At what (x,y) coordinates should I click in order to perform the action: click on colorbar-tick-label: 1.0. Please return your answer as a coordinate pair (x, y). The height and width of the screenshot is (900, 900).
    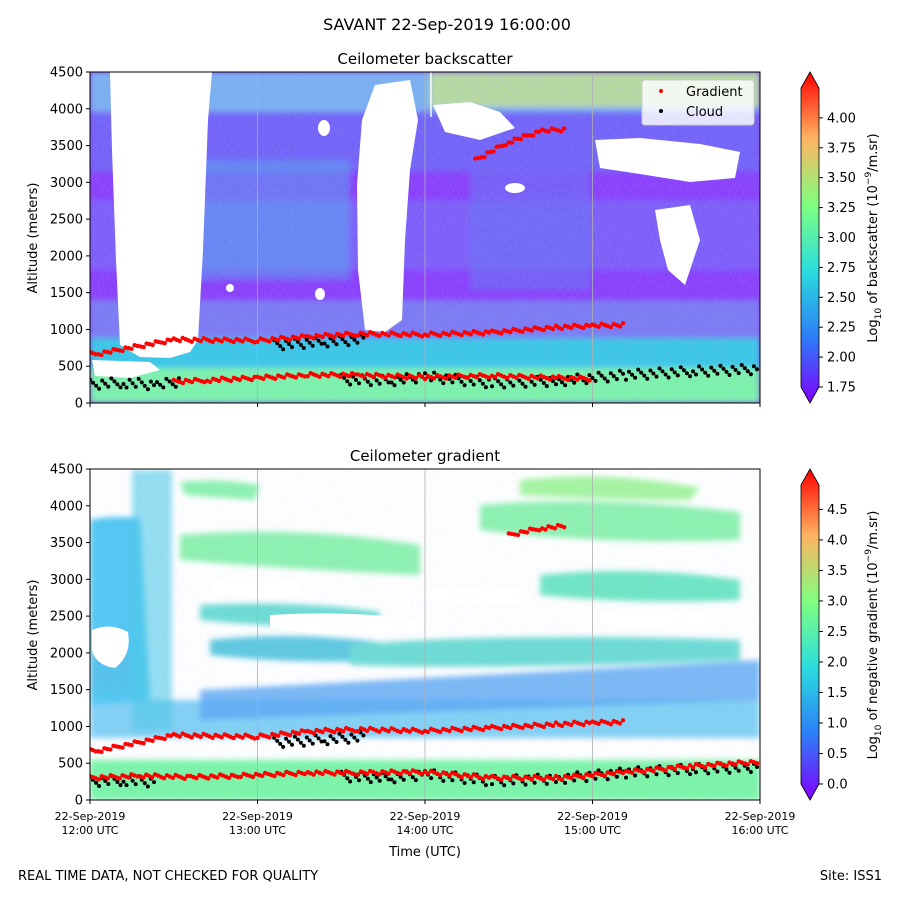
    Looking at the image, I should click on (837, 723).